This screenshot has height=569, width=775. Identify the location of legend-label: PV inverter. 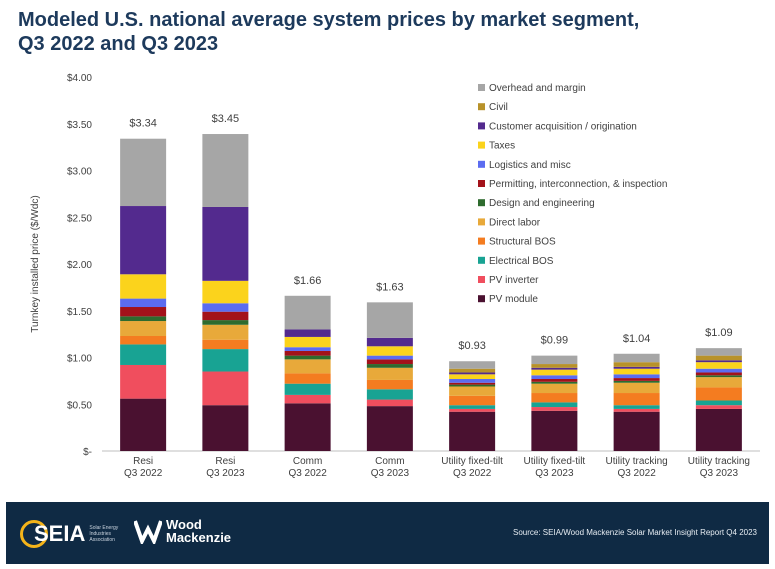
(514, 280).